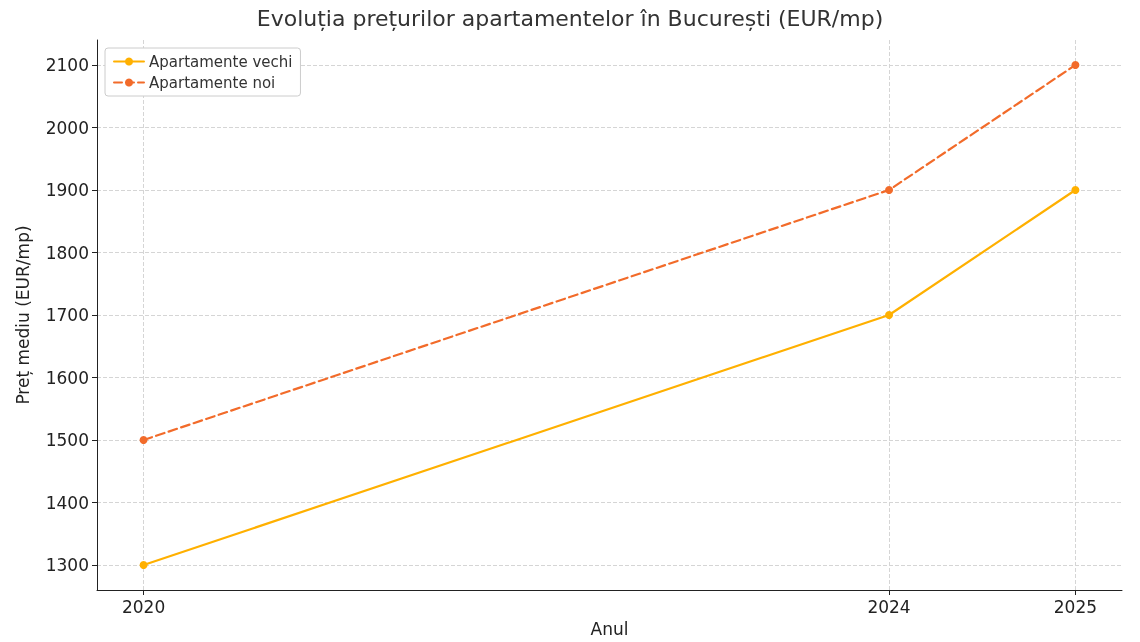 The height and width of the screenshot is (642, 1140). I want to click on x-tick-label: 2025, so click(1075, 606).